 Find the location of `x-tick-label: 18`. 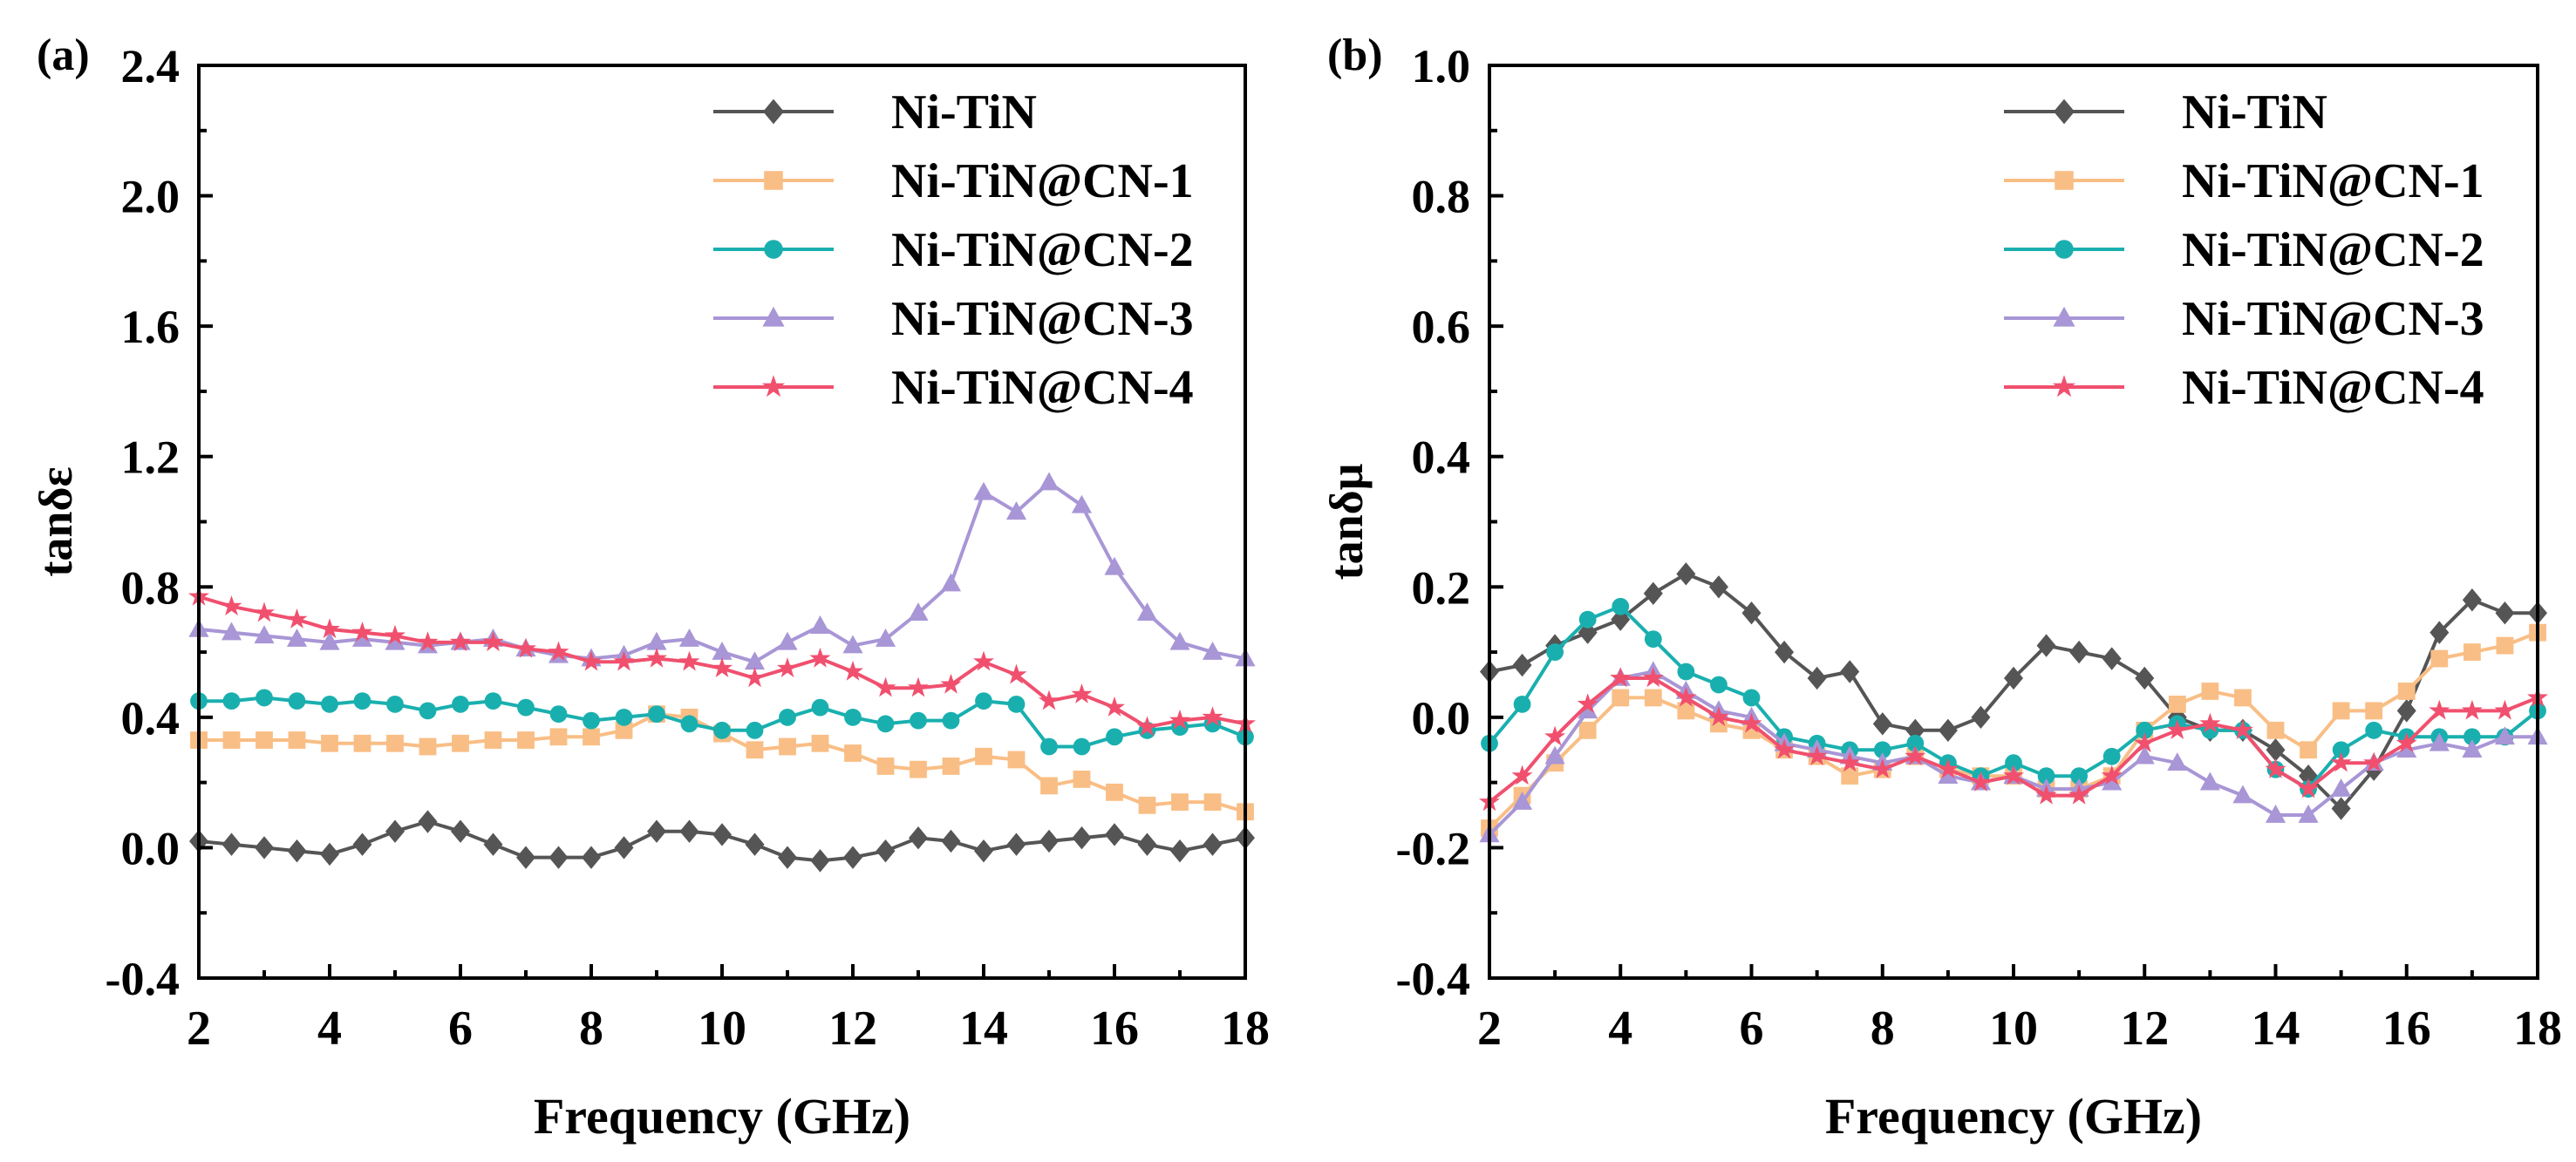

x-tick-label: 18 is located at coordinates (2537, 1029).